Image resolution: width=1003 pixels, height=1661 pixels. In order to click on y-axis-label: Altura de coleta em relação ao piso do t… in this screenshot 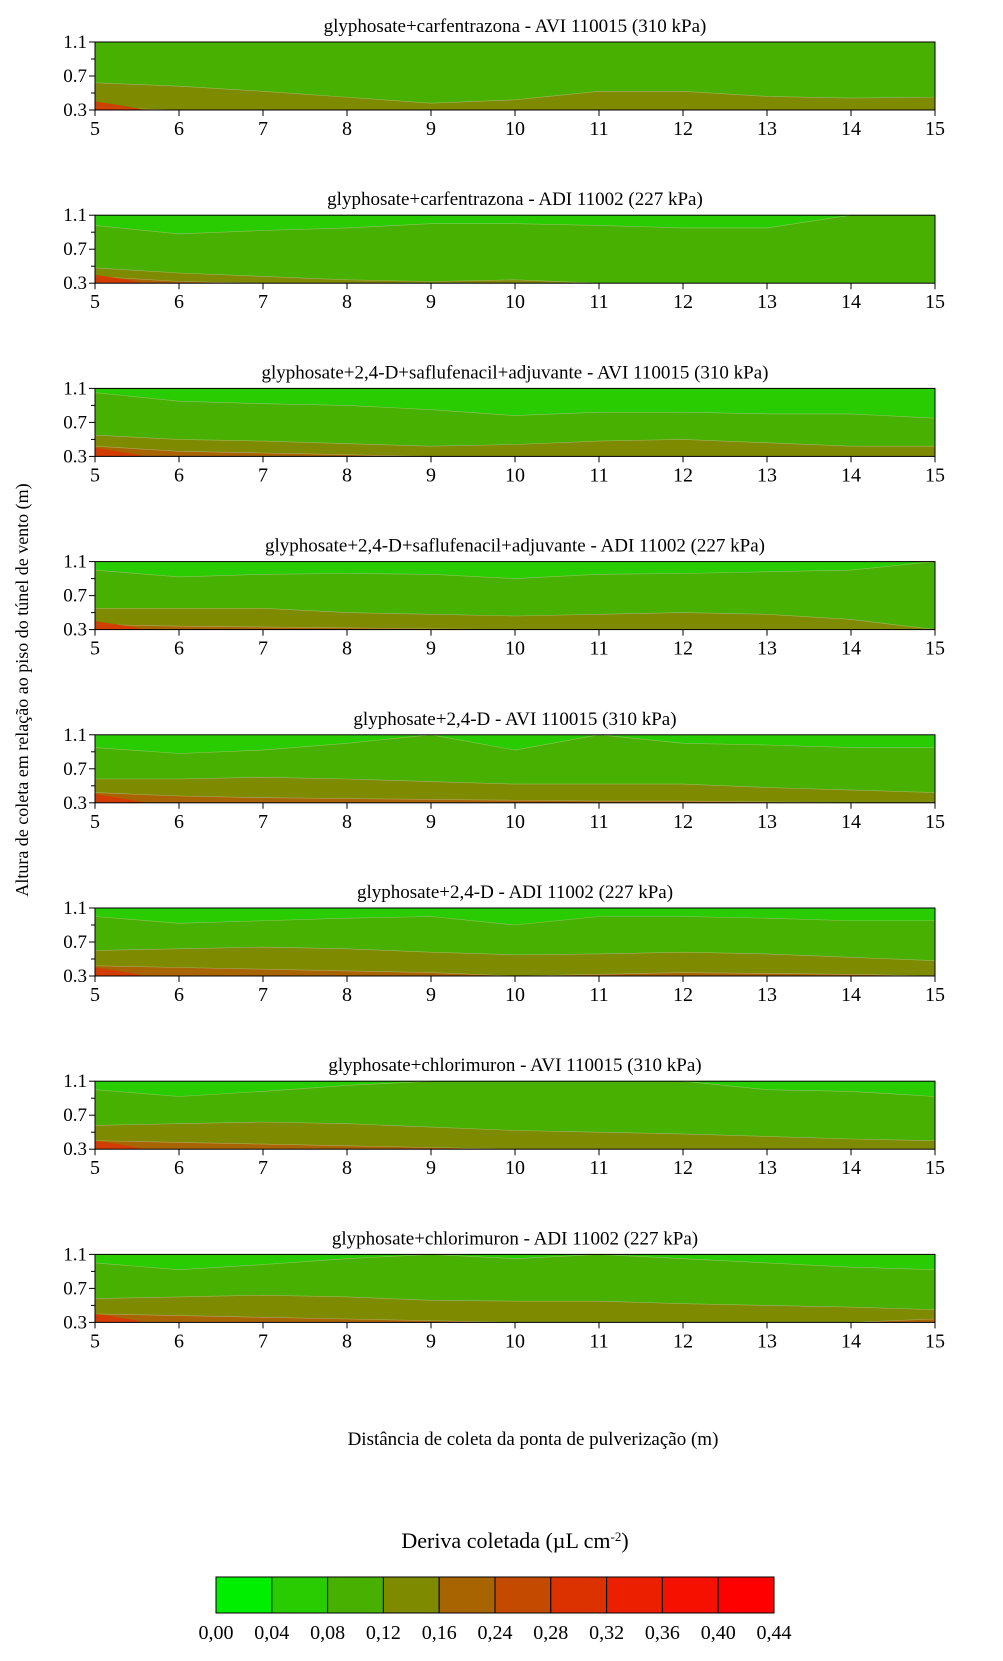, I will do `click(22, 689)`.